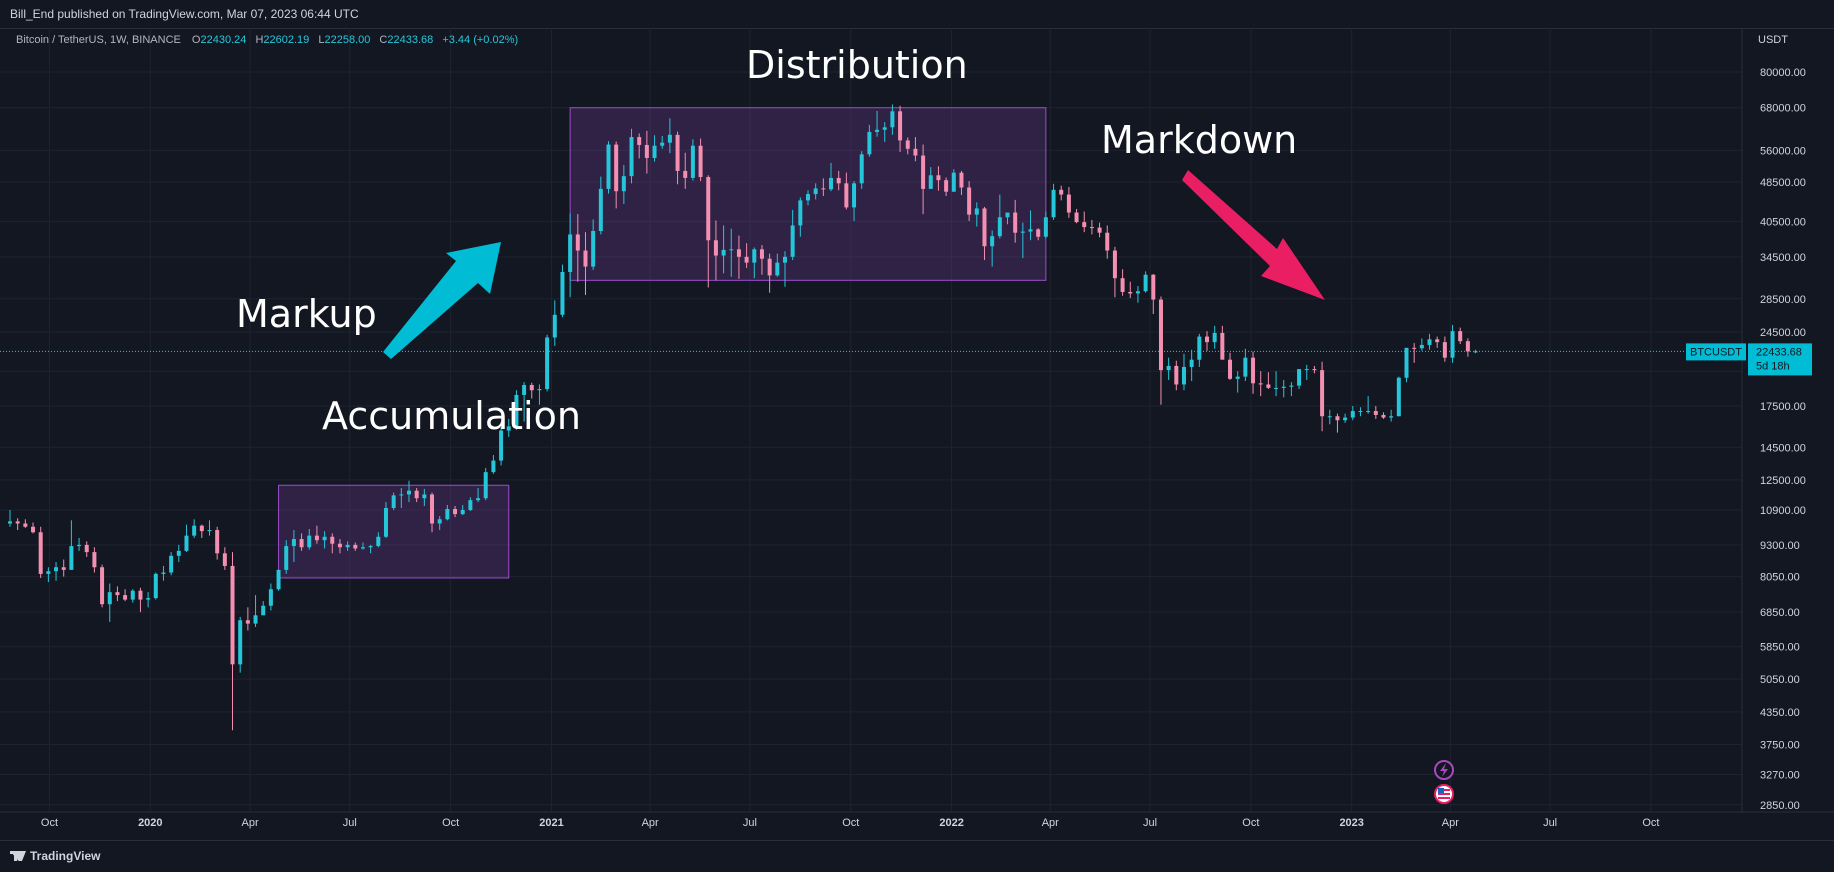 The height and width of the screenshot is (872, 1834). I want to click on price-tick: 9300.00, so click(1780, 546).